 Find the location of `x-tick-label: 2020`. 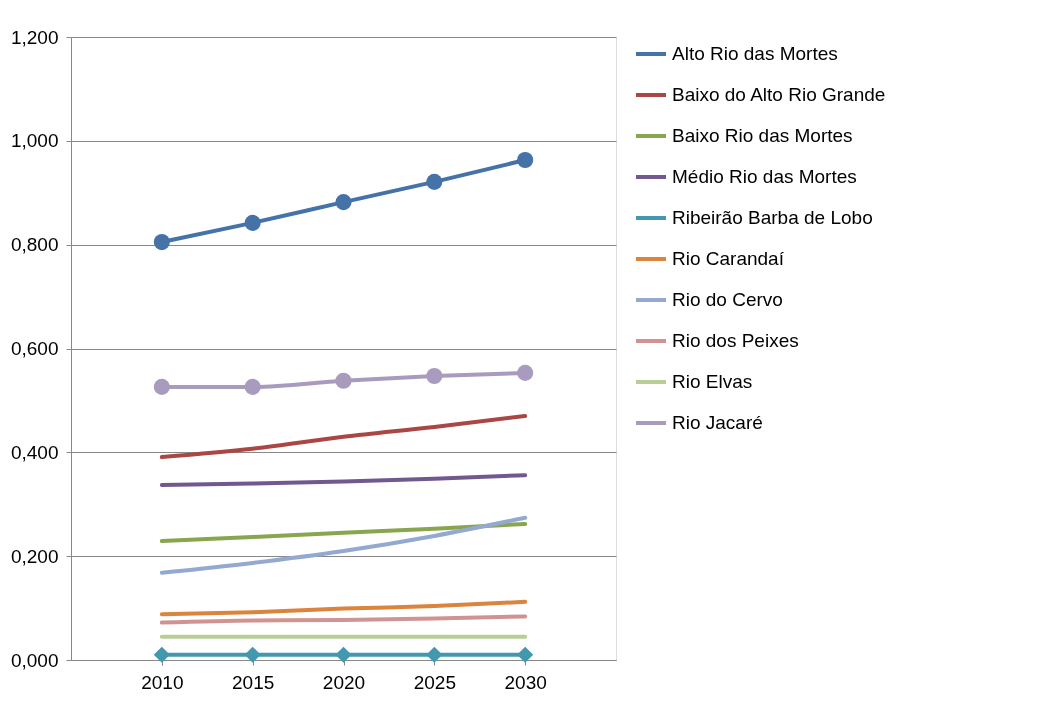

x-tick-label: 2020 is located at coordinates (344, 682).